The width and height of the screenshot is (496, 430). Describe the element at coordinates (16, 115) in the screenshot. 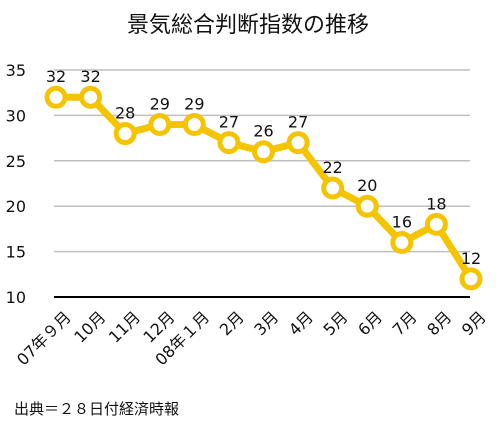

I see `y-tick-label: 30` at that location.